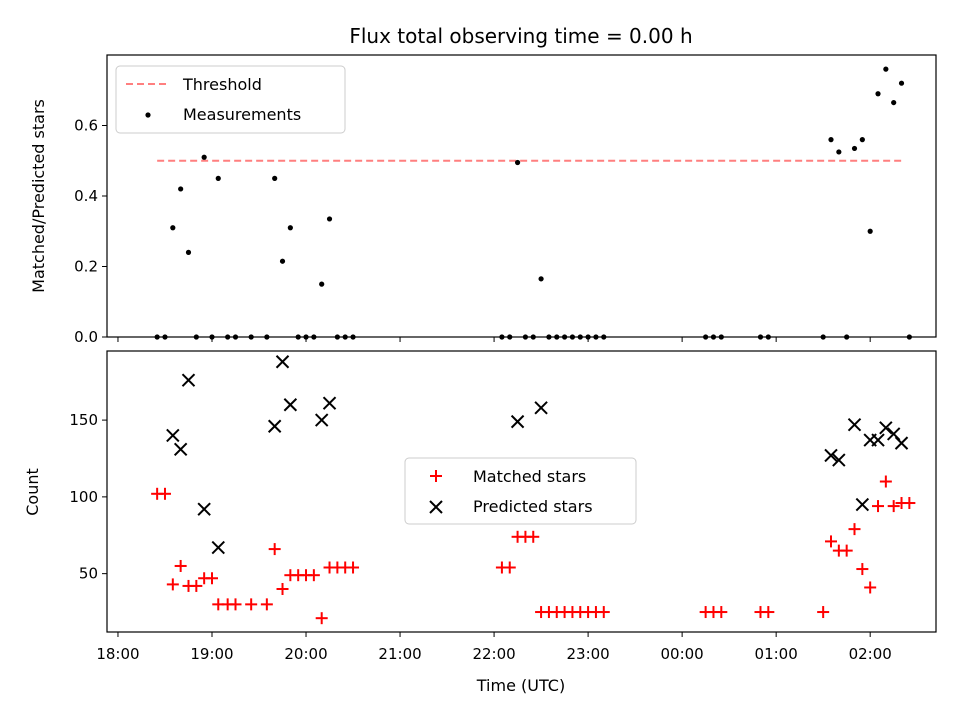 Image resolution: width=960 pixels, height=724 pixels. I want to click on top-y-tick-label: 0.2, so click(86, 267).